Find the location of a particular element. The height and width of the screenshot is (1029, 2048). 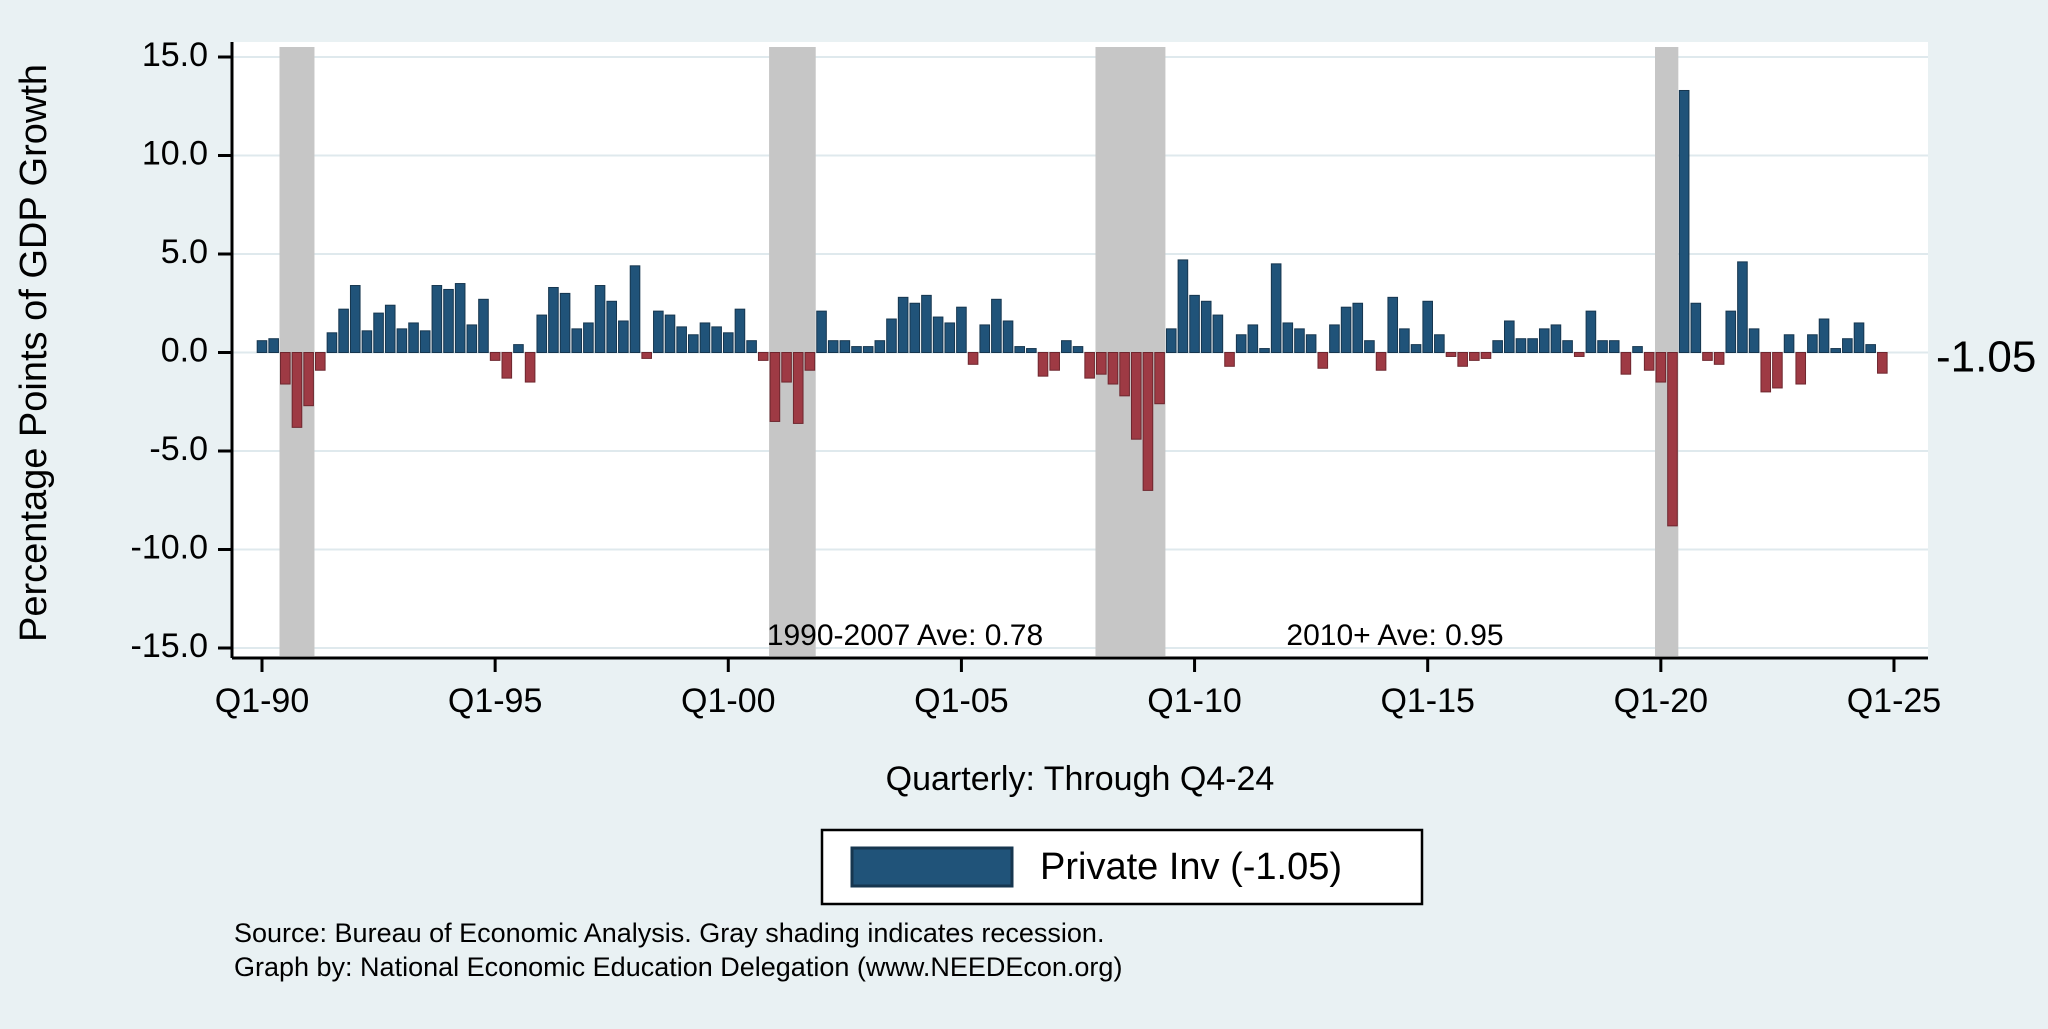

y-axis-title: Percentage Points of GDP Growth is located at coordinates (34, 353).